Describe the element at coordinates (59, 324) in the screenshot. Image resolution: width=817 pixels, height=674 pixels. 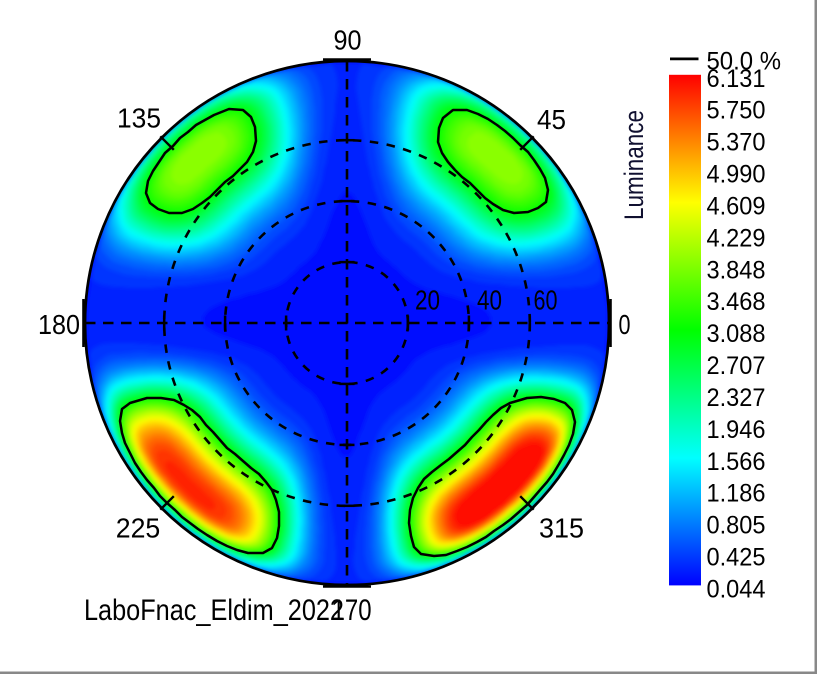
I see `svg-text: 180` at that location.